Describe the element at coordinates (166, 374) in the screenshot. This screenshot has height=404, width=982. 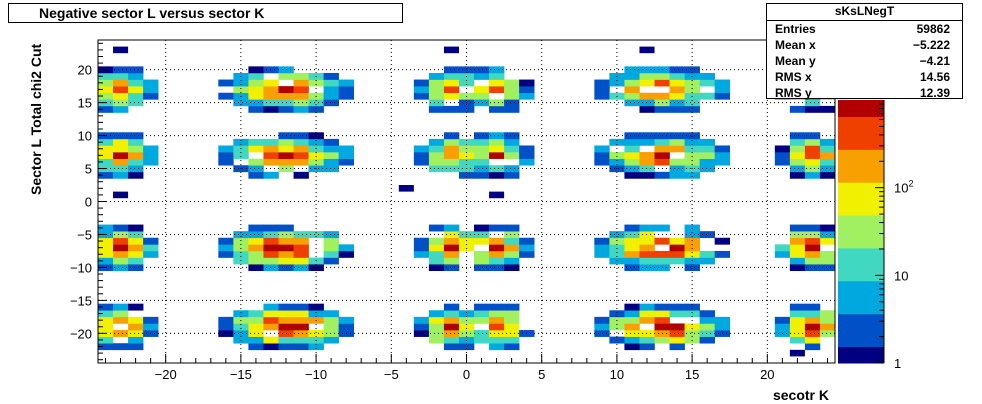
I see `x-tick-label: −20` at that location.